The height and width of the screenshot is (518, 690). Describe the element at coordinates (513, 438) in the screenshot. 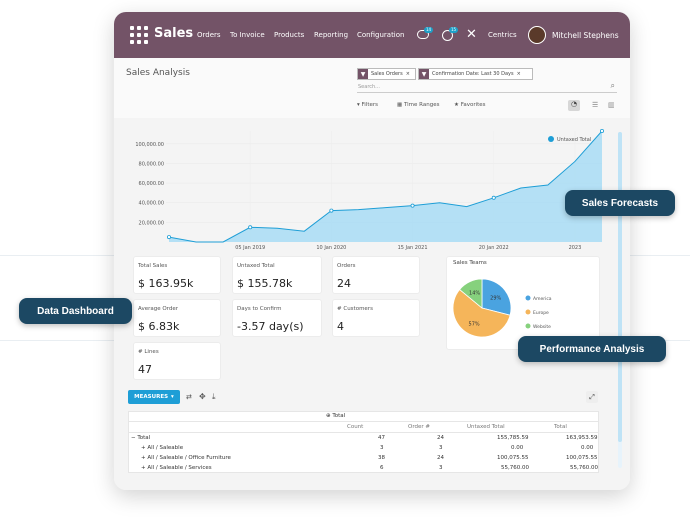

I see `cell-value: 155,785.59` at that location.